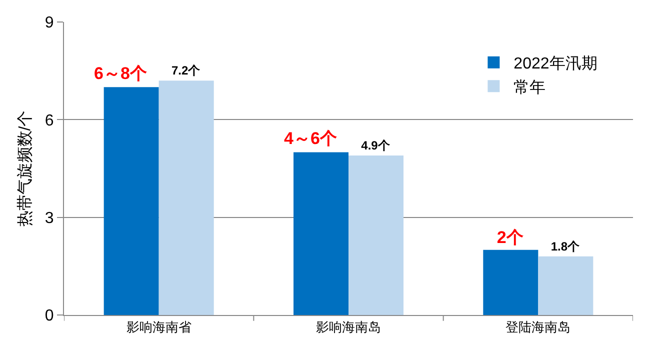  What do you see at coordinates (49, 121) in the screenshot?
I see `y-tick-label: 6` at bounding box center [49, 121].